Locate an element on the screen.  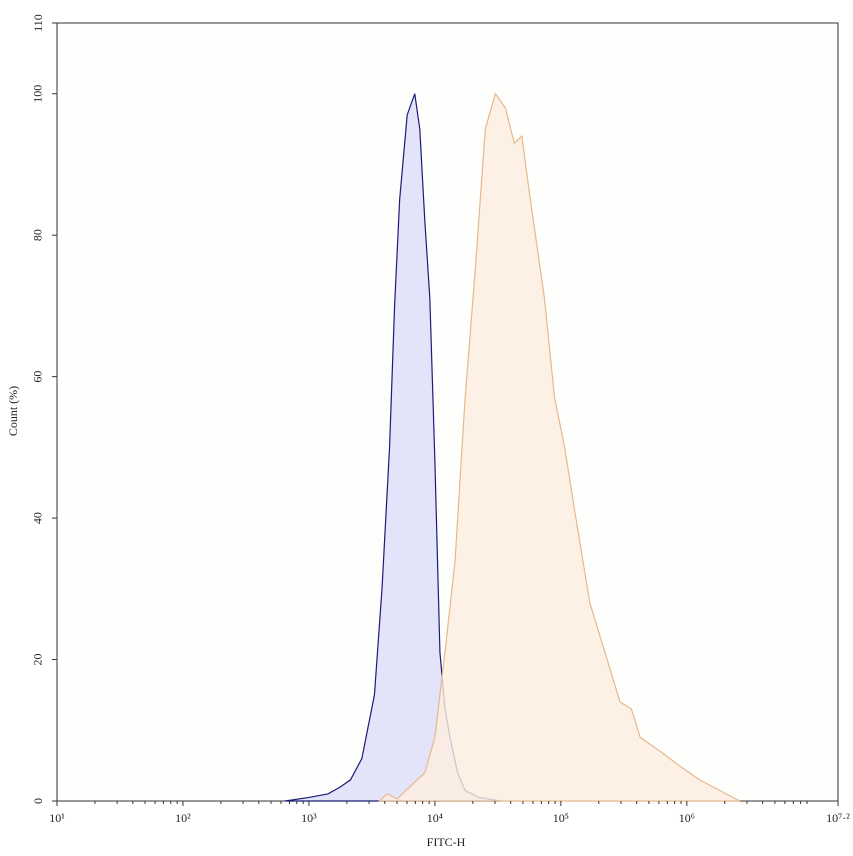
x-tick-label: 10⁵ is located at coordinates (561, 818).